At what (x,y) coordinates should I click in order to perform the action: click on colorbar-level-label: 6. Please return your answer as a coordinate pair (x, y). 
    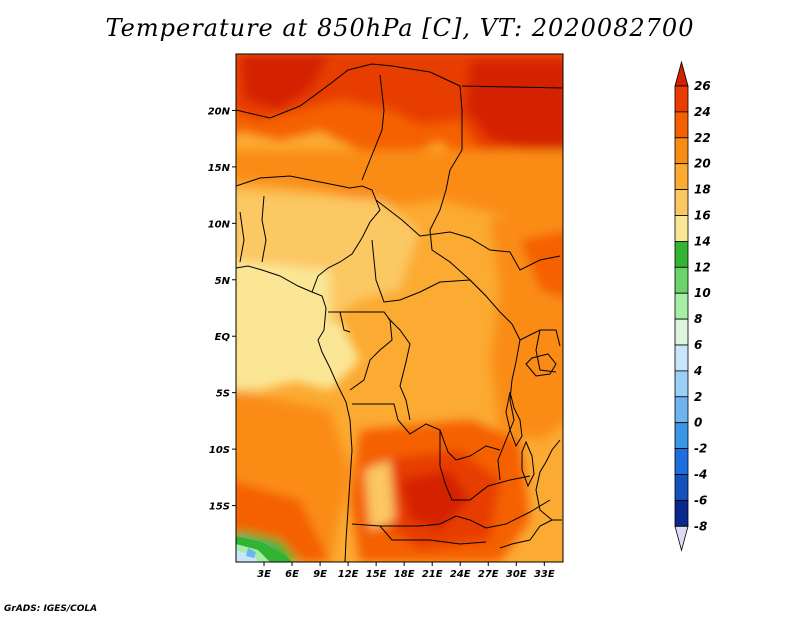
    Looking at the image, I should click on (698, 345).